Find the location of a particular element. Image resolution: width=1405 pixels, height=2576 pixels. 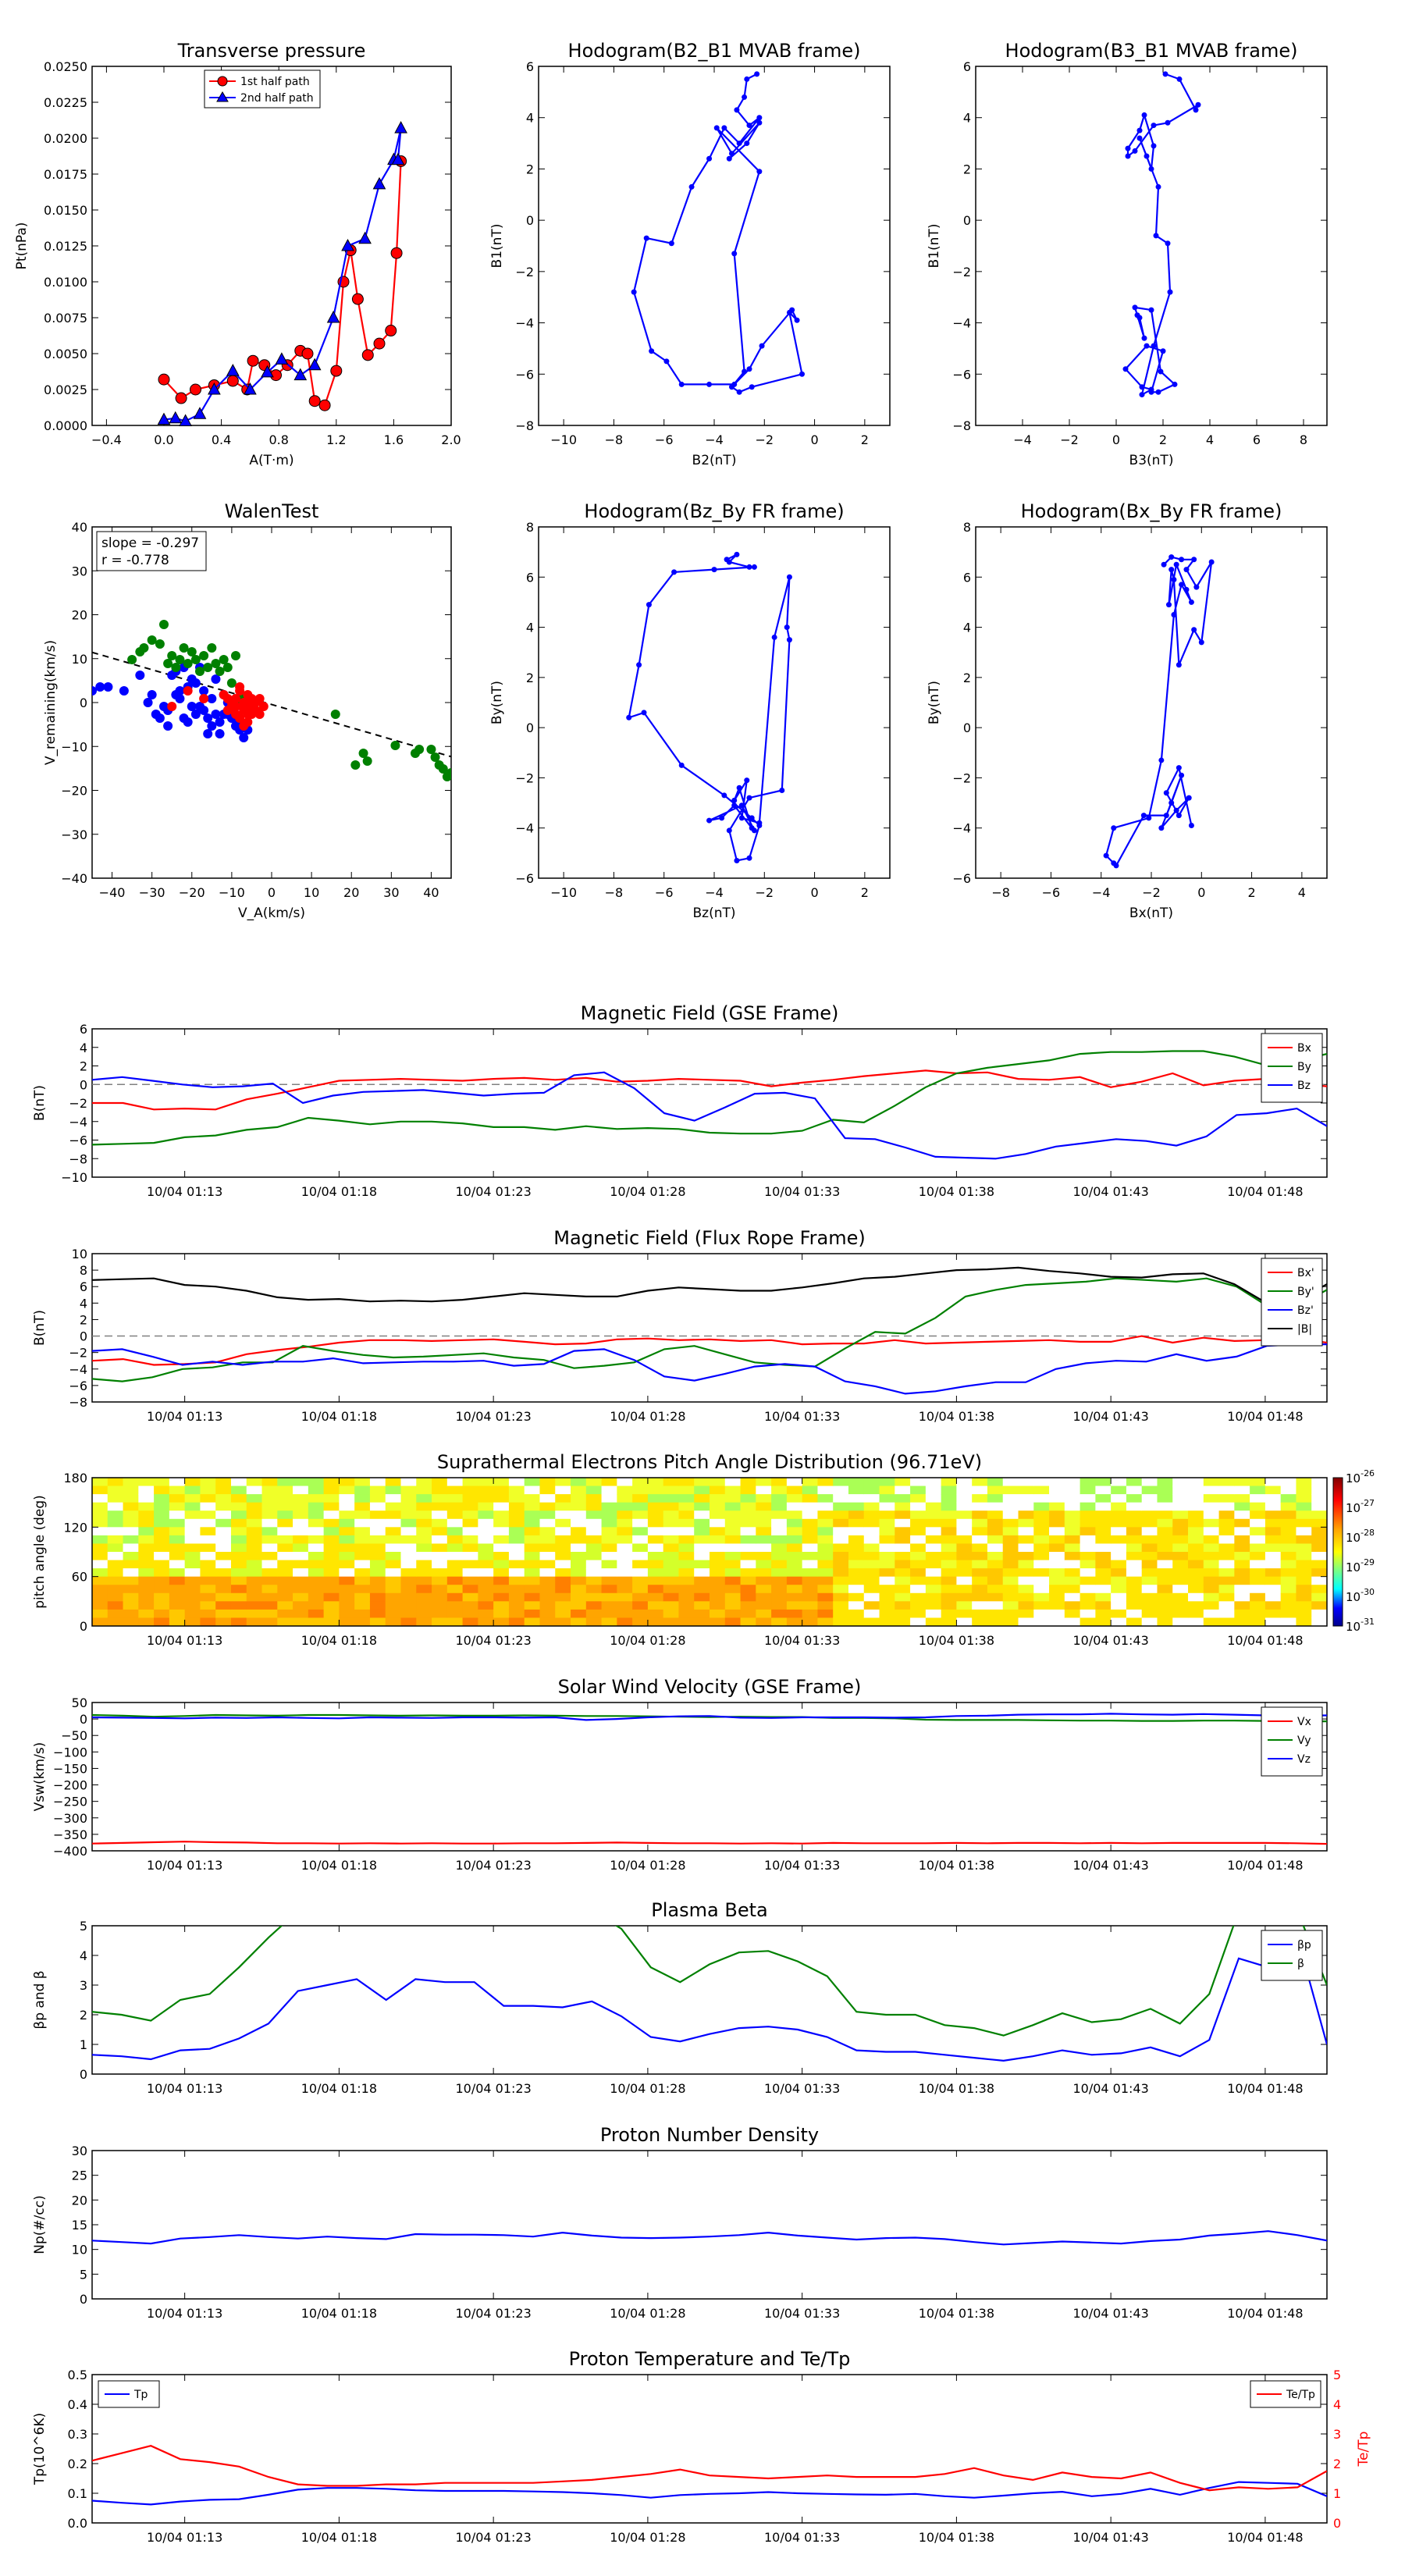

y-tick-label: 10 is located at coordinates (80, 2250).